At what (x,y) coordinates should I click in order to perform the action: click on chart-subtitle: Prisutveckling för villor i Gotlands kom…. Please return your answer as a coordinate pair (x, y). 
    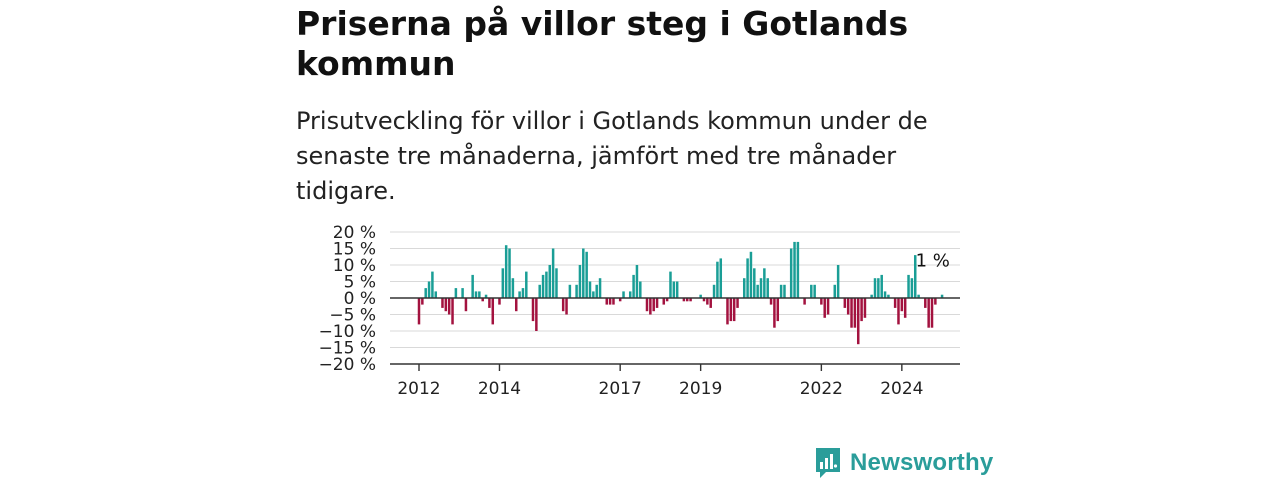
    Looking at the image, I should click on (612, 156).